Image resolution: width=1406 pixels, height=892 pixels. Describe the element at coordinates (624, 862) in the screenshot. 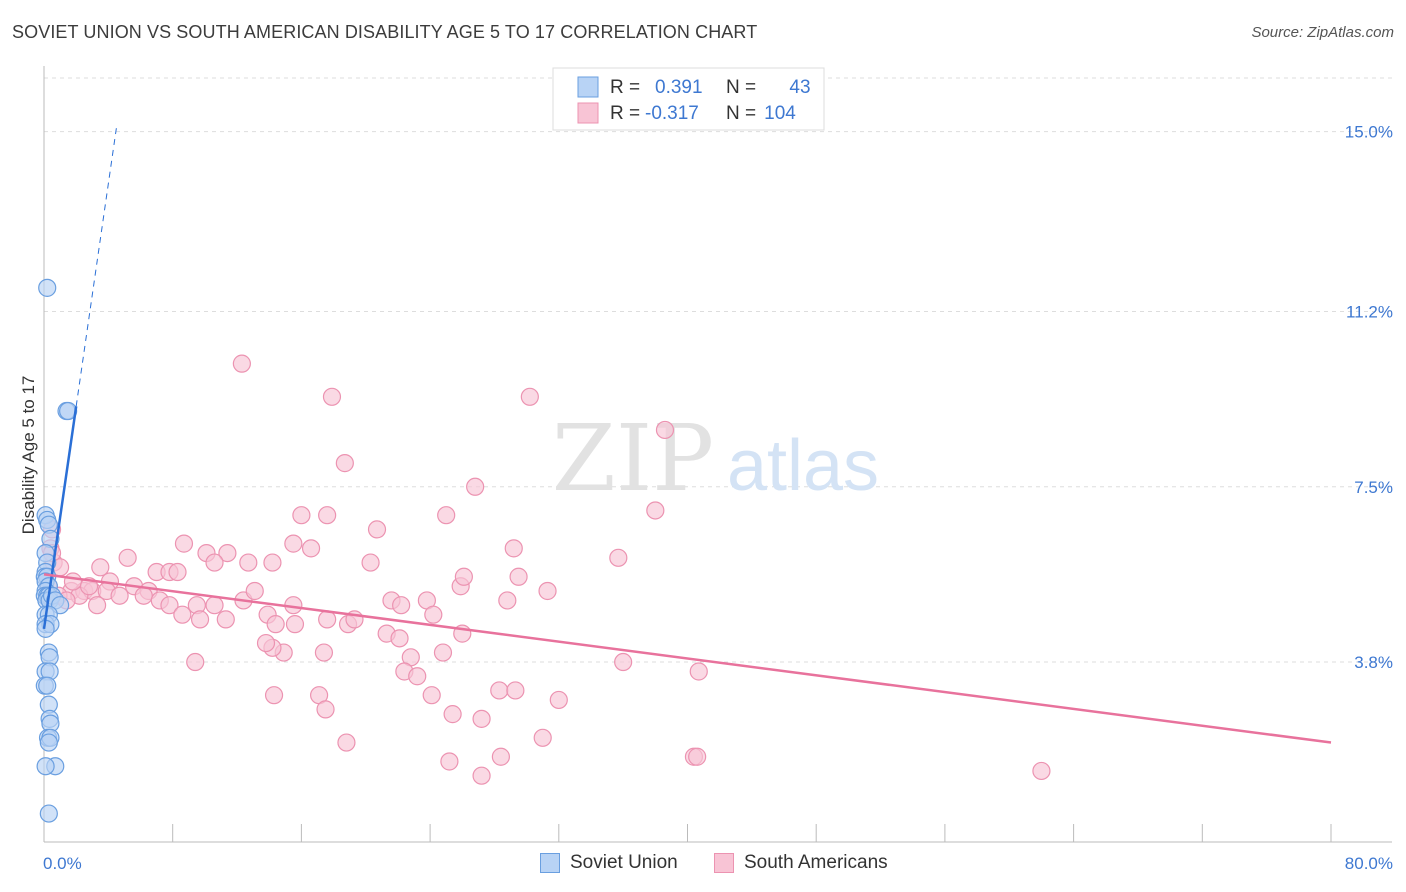

I see `legend-label: Soviet Union` at that location.